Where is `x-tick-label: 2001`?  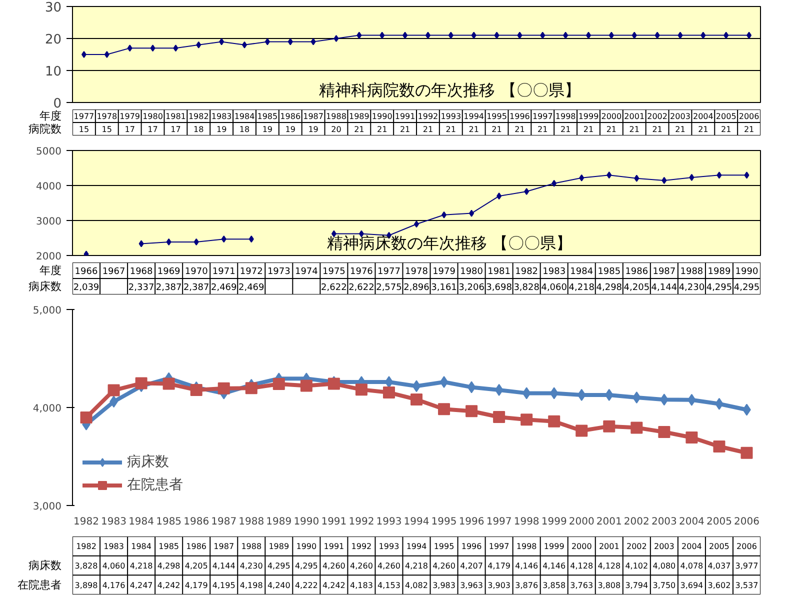 x-tick-label: 2001 is located at coordinates (609, 547).